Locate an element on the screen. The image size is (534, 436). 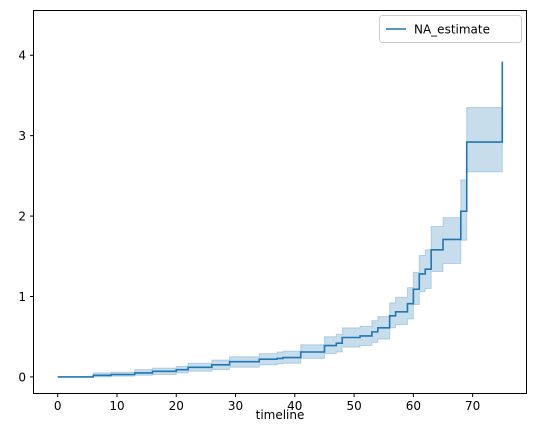
y-tick-label: 4 is located at coordinates (22, 56).